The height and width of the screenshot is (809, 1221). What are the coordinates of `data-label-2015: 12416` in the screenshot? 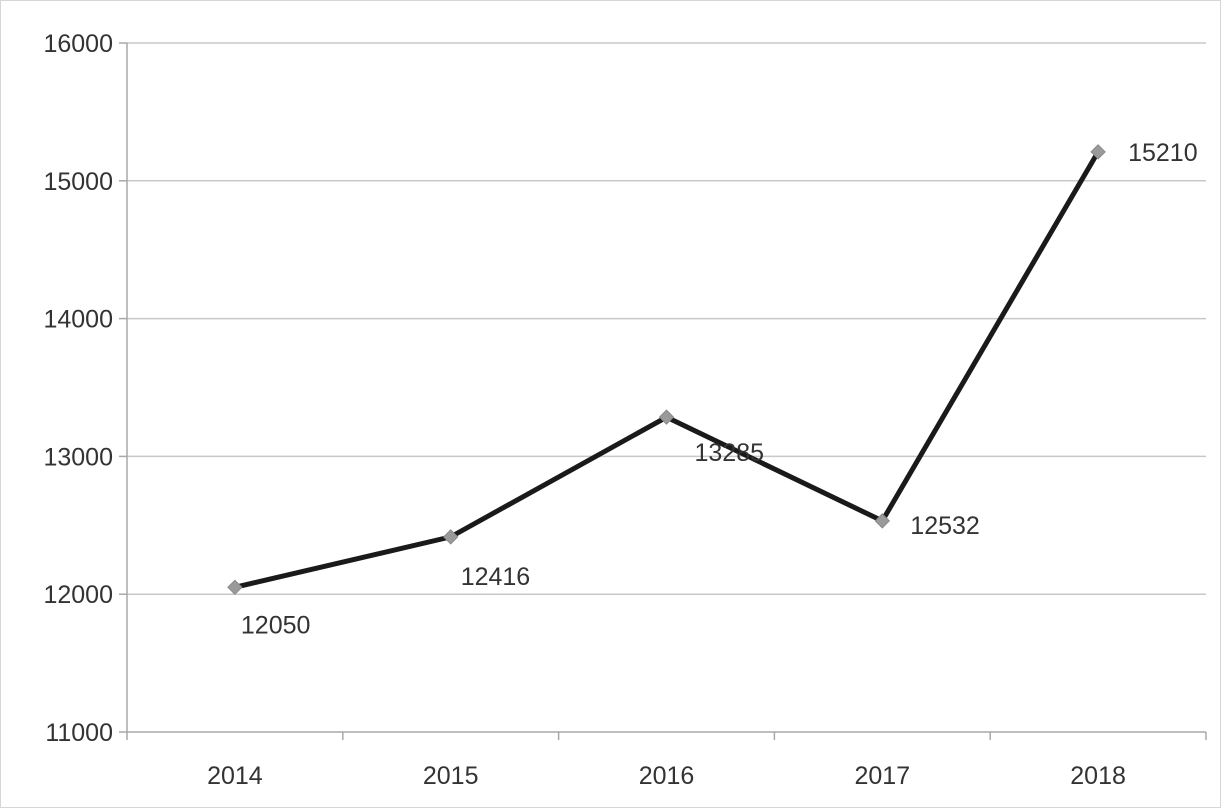 It's located at (496, 577).